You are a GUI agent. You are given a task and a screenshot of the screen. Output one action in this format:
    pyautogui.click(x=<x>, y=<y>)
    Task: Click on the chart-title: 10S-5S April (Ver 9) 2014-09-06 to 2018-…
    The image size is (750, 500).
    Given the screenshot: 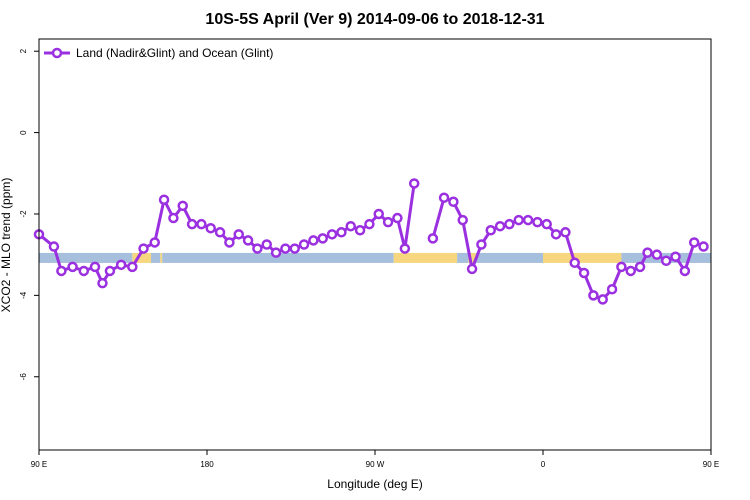 What is the action you would take?
    pyautogui.click(x=374, y=19)
    